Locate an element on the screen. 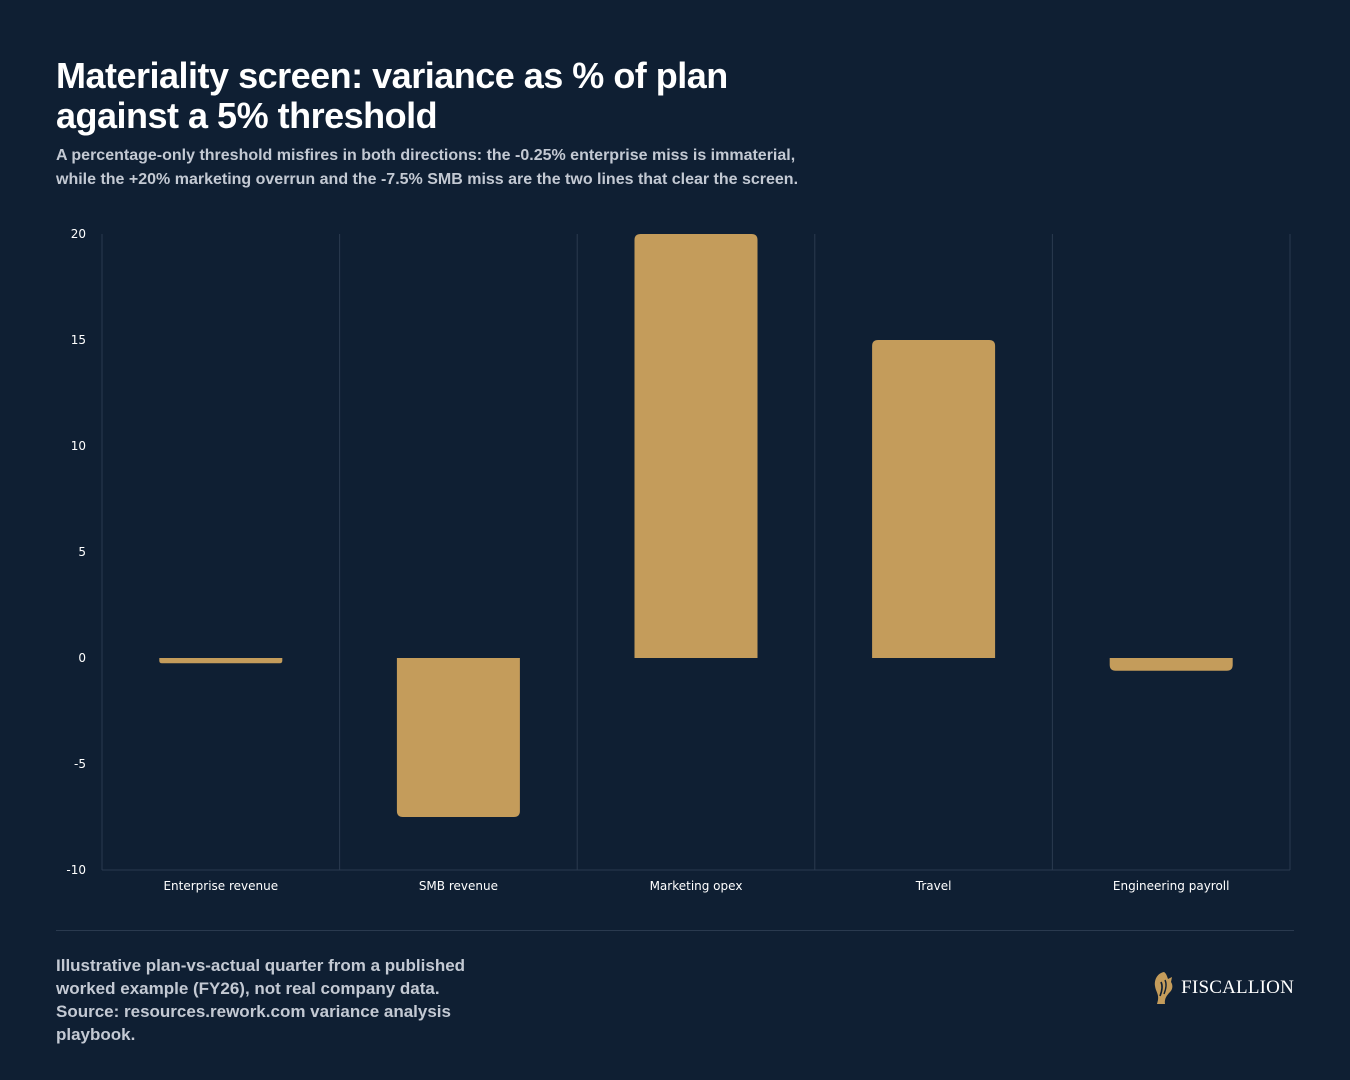 This screenshot has height=1080, width=1350. x-tick-label: Travel is located at coordinates (933, 886).